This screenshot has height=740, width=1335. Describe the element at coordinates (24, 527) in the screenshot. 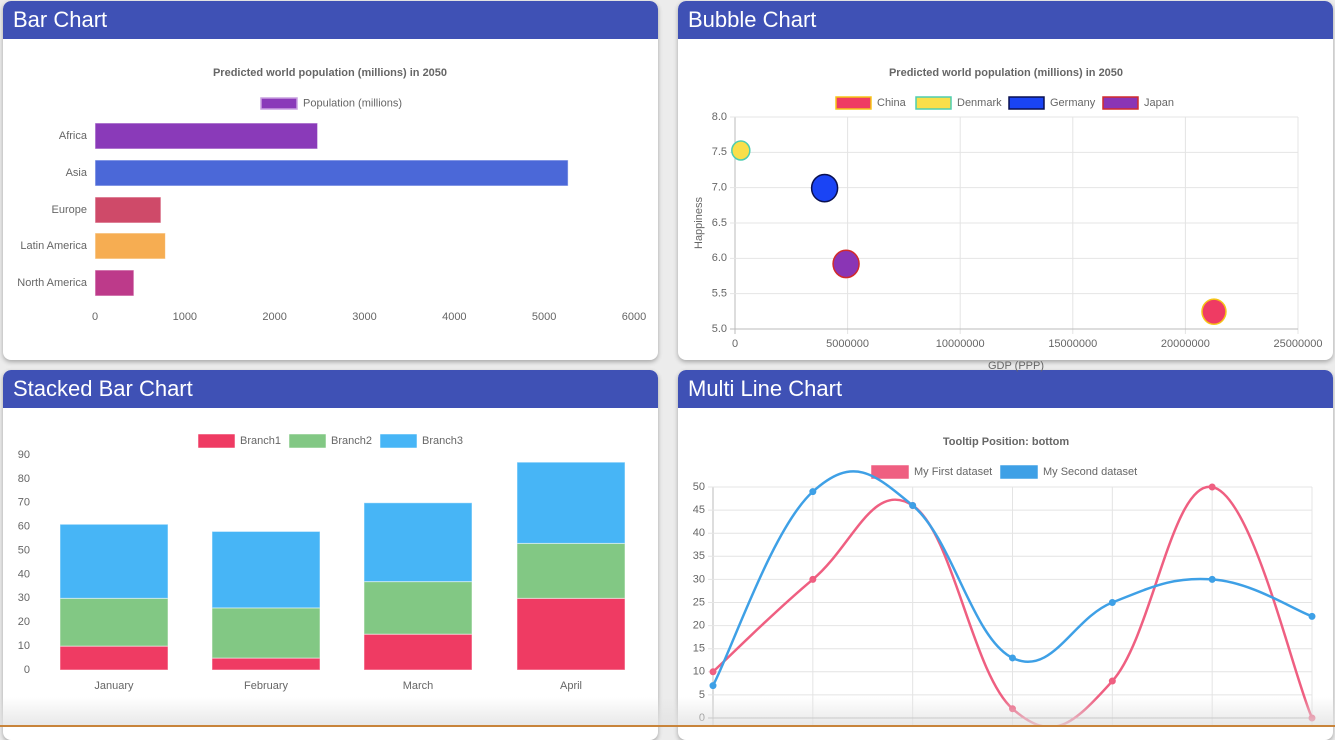

I see `stacked-y-tick-label: 60` at that location.